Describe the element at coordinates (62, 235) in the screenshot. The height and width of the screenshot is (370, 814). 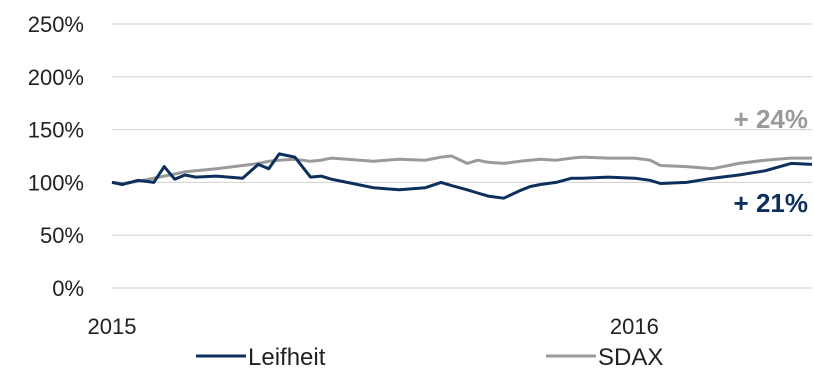
I see `y-tick-label: 50%` at that location.